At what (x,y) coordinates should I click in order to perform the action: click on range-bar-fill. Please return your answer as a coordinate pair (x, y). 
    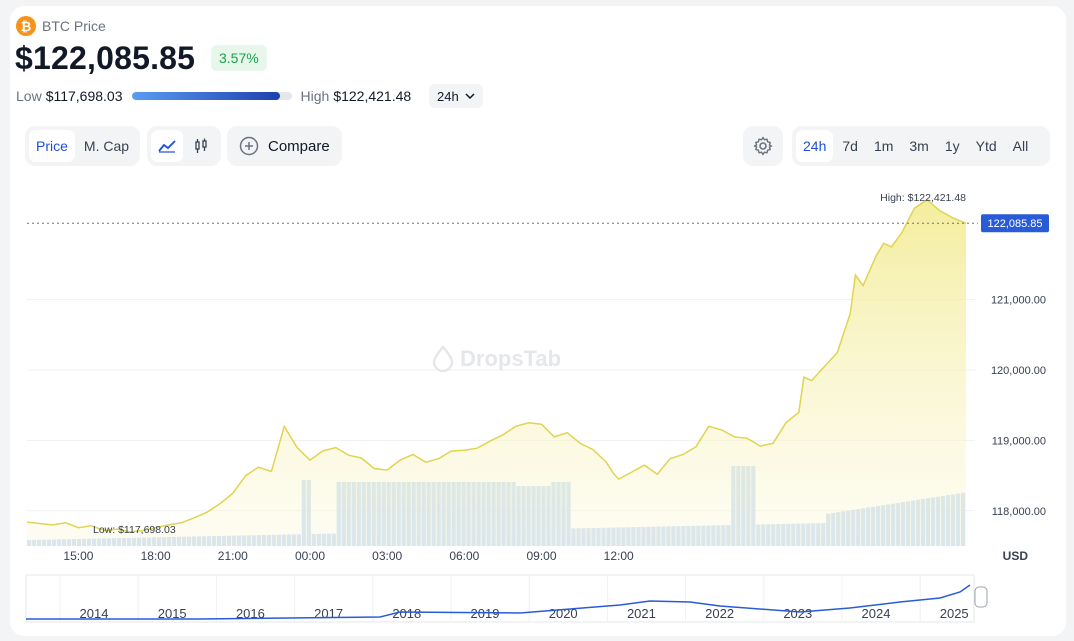
    Looking at the image, I should click on (206, 96).